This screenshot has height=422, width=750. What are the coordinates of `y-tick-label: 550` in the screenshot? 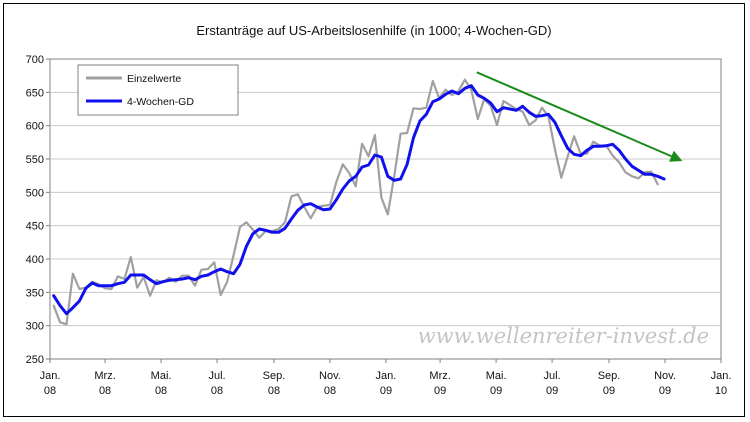 It's located at (35, 160).